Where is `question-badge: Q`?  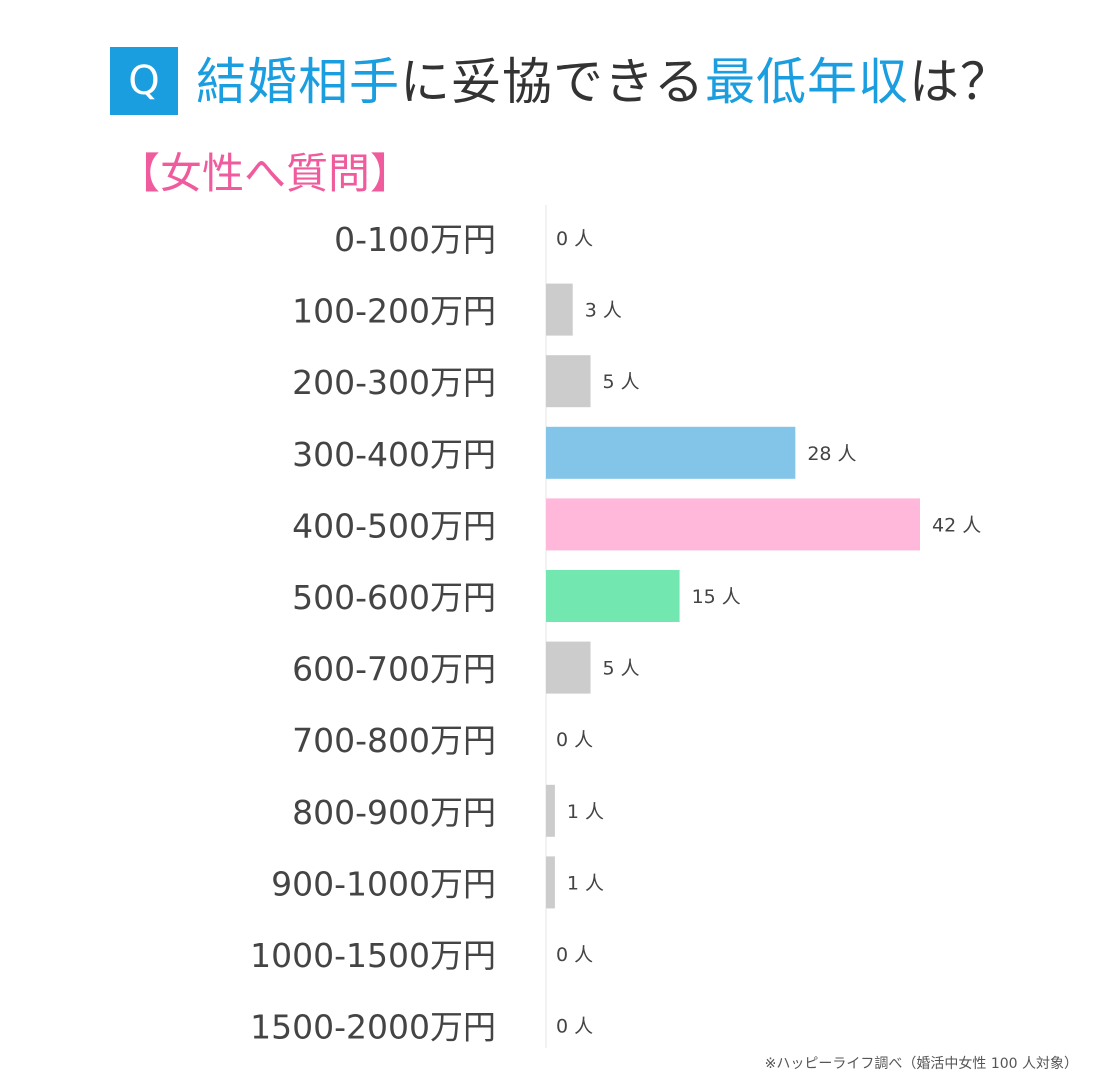
question-badge: Q is located at coordinates (144, 81).